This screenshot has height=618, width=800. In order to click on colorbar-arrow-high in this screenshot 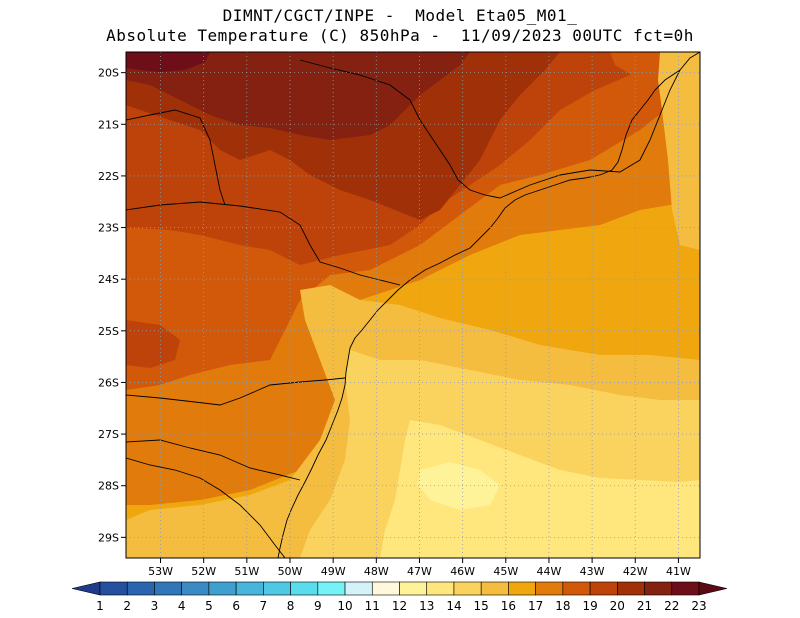, I will do `click(713, 588)`.